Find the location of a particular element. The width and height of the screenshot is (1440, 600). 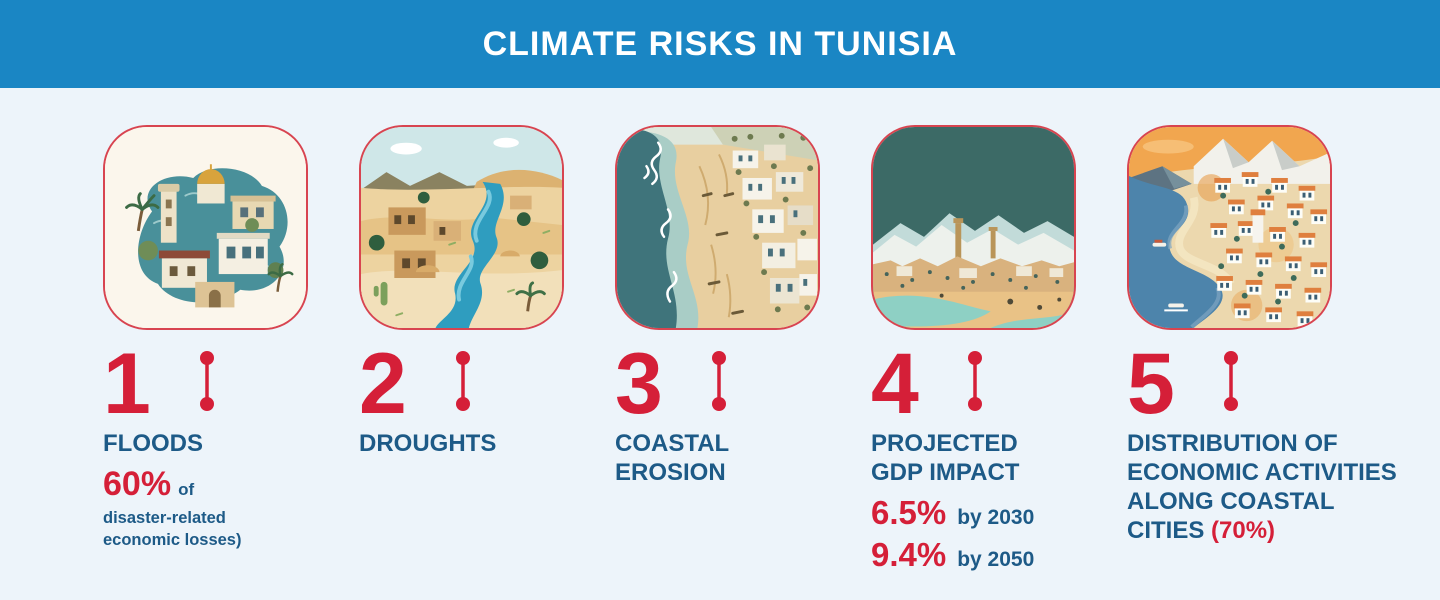

item-number-row: 1 is located at coordinates (205, 384).